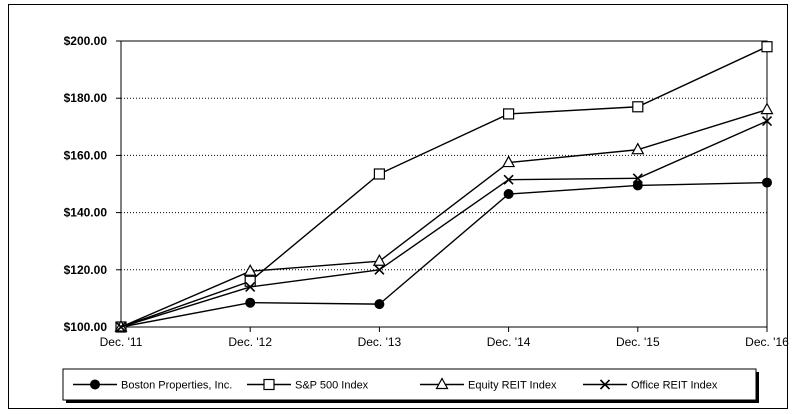  What do you see at coordinates (86, 270) in the screenshot?
I see `y-tick-label: $120.00` at bounding box center [86, 270].